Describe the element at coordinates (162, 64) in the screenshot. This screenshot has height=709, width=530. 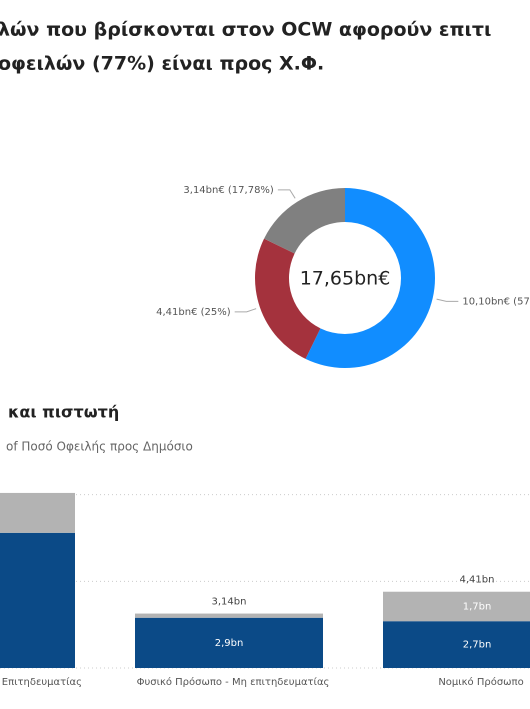
I see `header-line: οφειλών (77%) είναι προς Χ.Φ.` at that location.